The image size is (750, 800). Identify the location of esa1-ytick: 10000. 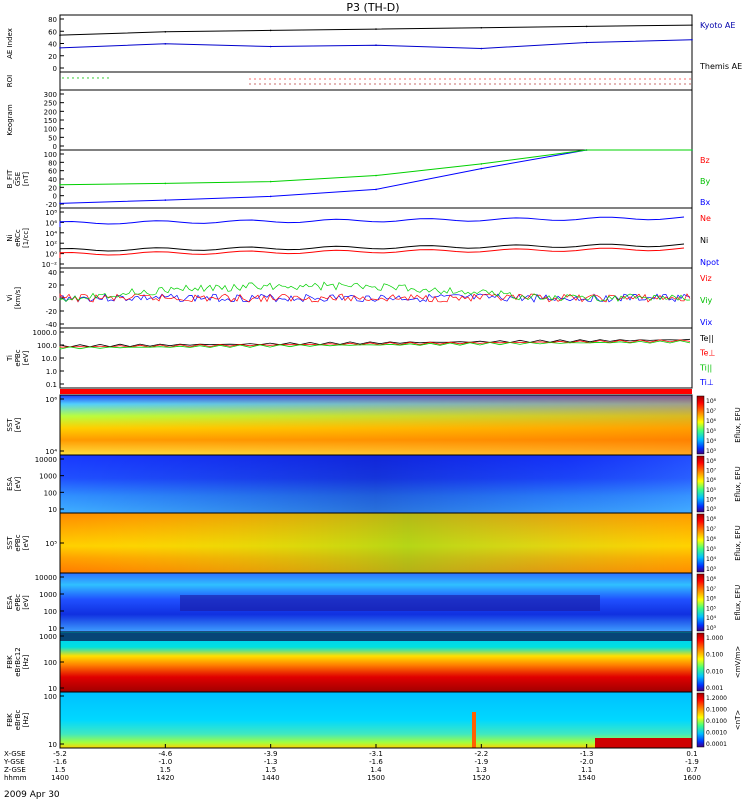
(46, 460).